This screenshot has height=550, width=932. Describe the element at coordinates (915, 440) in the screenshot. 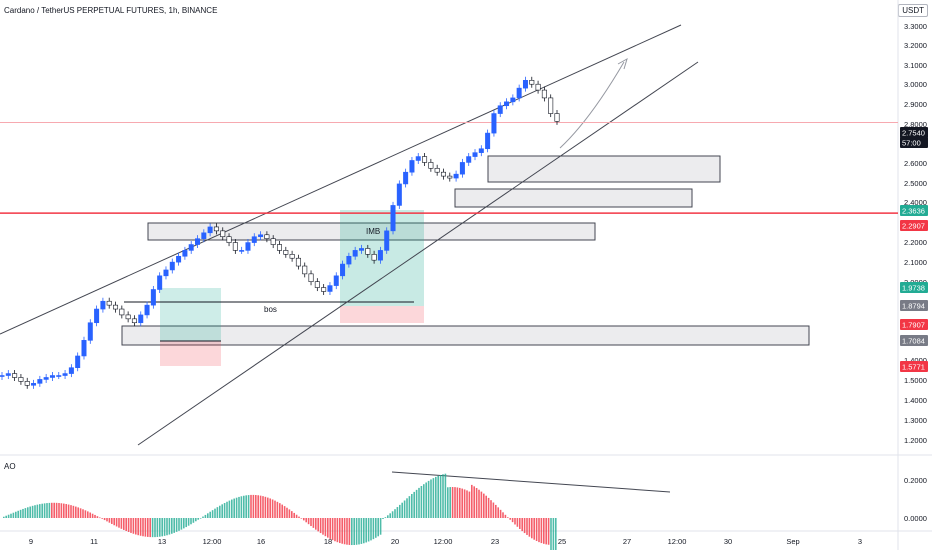

I see `price-tick-label: 1.2000` at that location.